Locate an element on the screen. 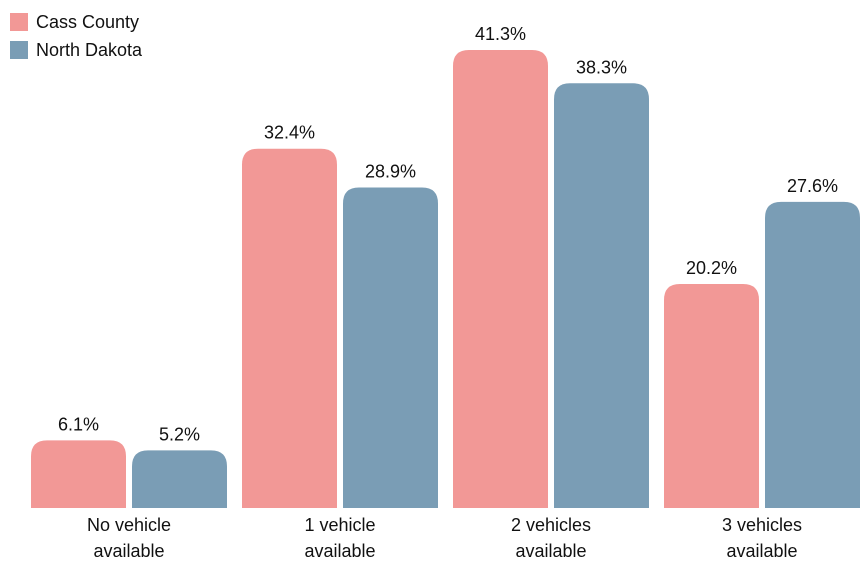 The height and width of the screenshot is (564, 862). value-label-cass-county-1-vehicle-available: 32.4% is located at coordinates (289, 133).